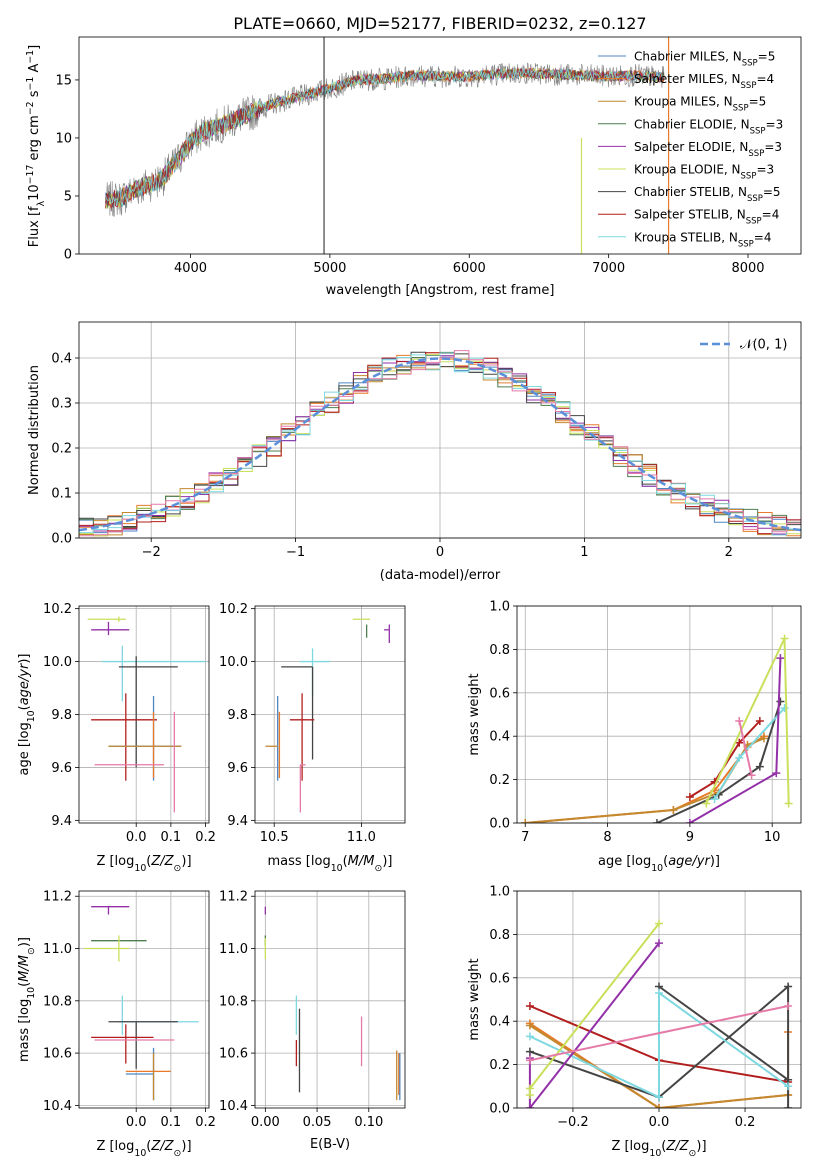  I want to click on mass_weight_vs_age-grid, so click(659, 714).